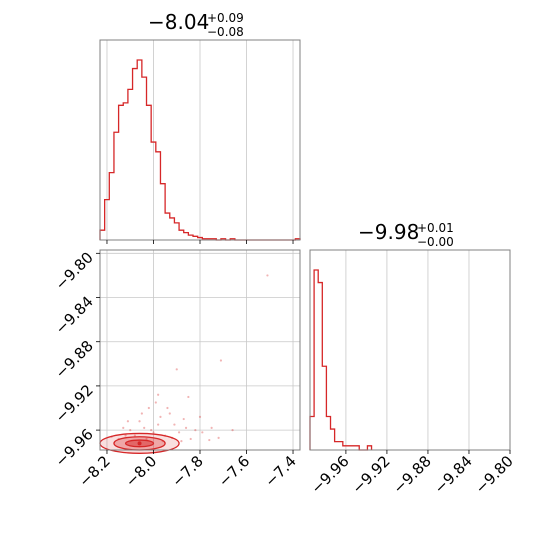 This screenshot has width=550, height=555. I want to click on hist-1-ticks: −9.96−9.92−9.88−9.84−9.80, so click(412, 473).